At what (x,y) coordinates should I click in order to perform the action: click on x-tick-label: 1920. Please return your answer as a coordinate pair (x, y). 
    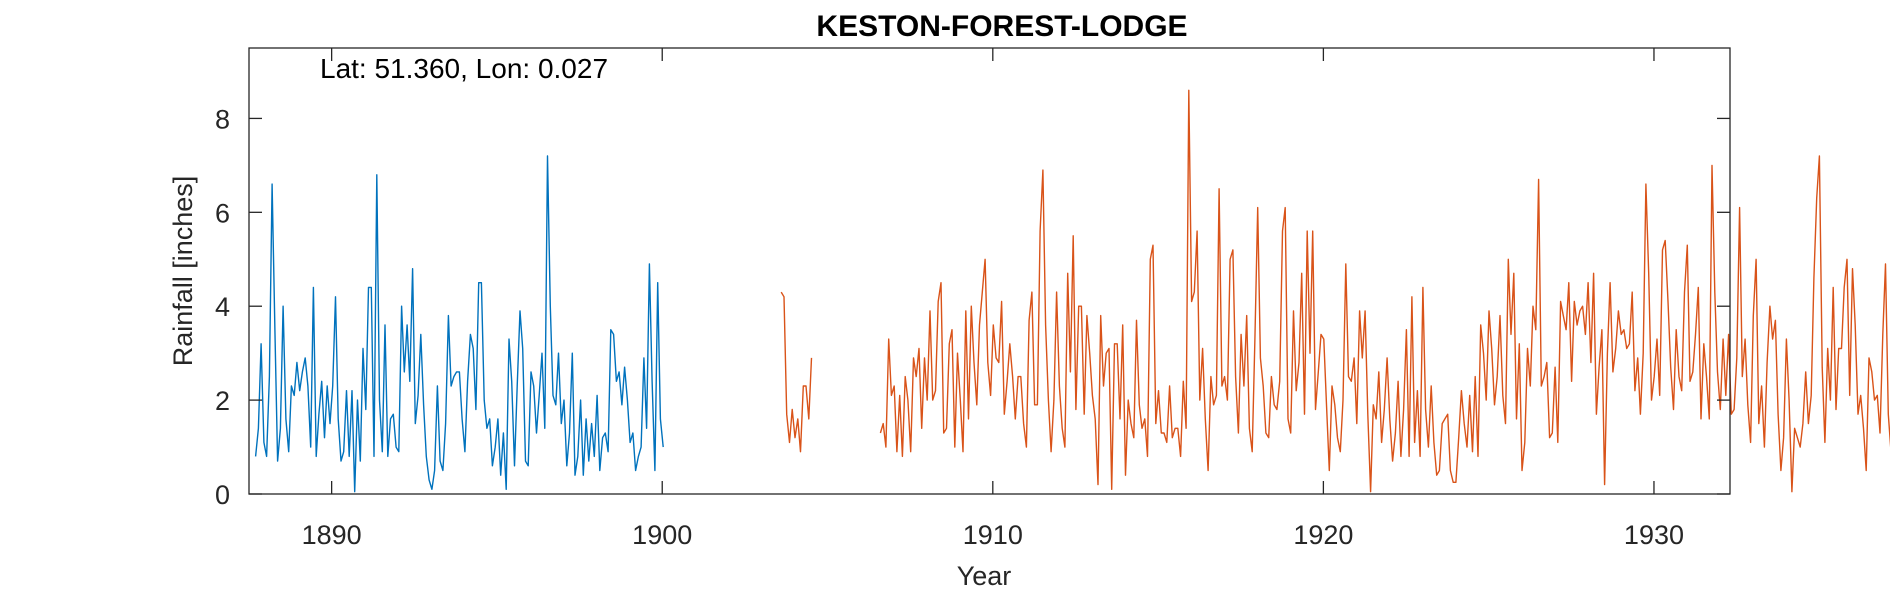
    Looking at the image, I should click on (1323, 535).